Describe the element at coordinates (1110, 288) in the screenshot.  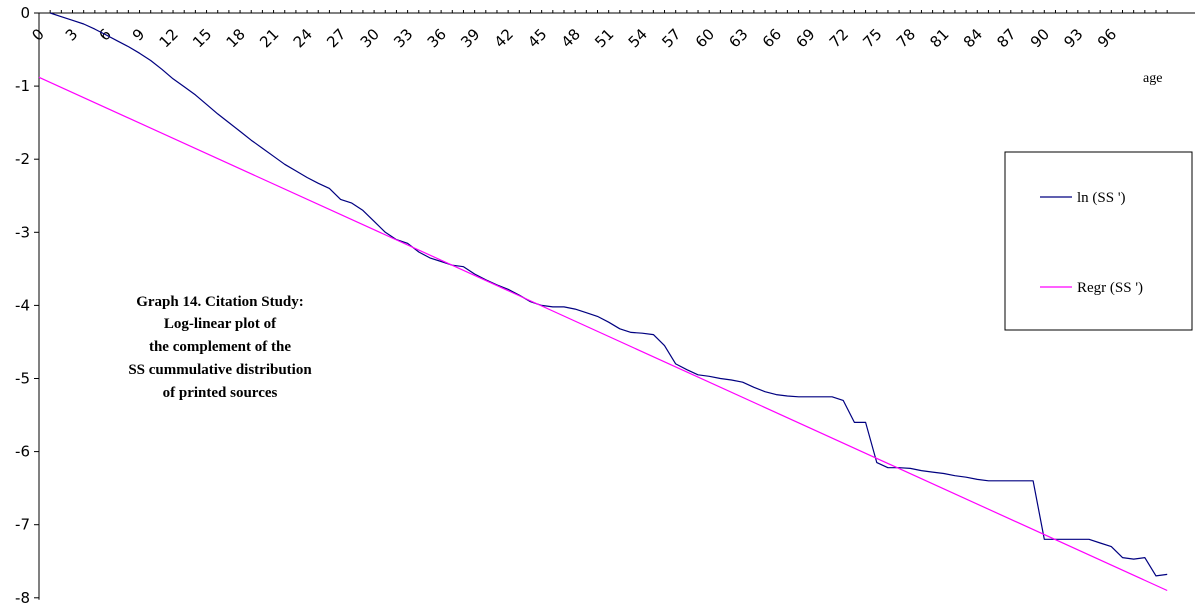
I see `legend-label-regr-ss: Regr (SS ')` at that location.